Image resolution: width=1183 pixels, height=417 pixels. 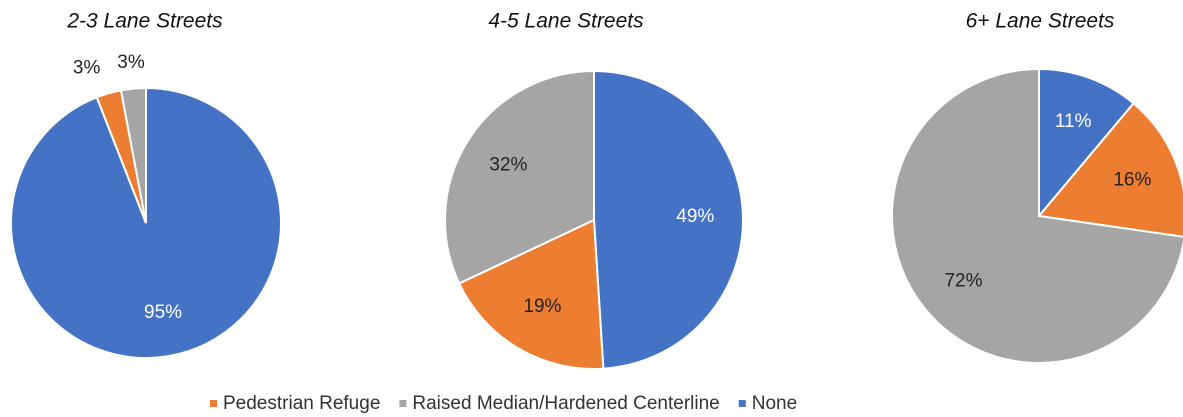 I want to click on legend-label: None, so click(x=774, y=403).